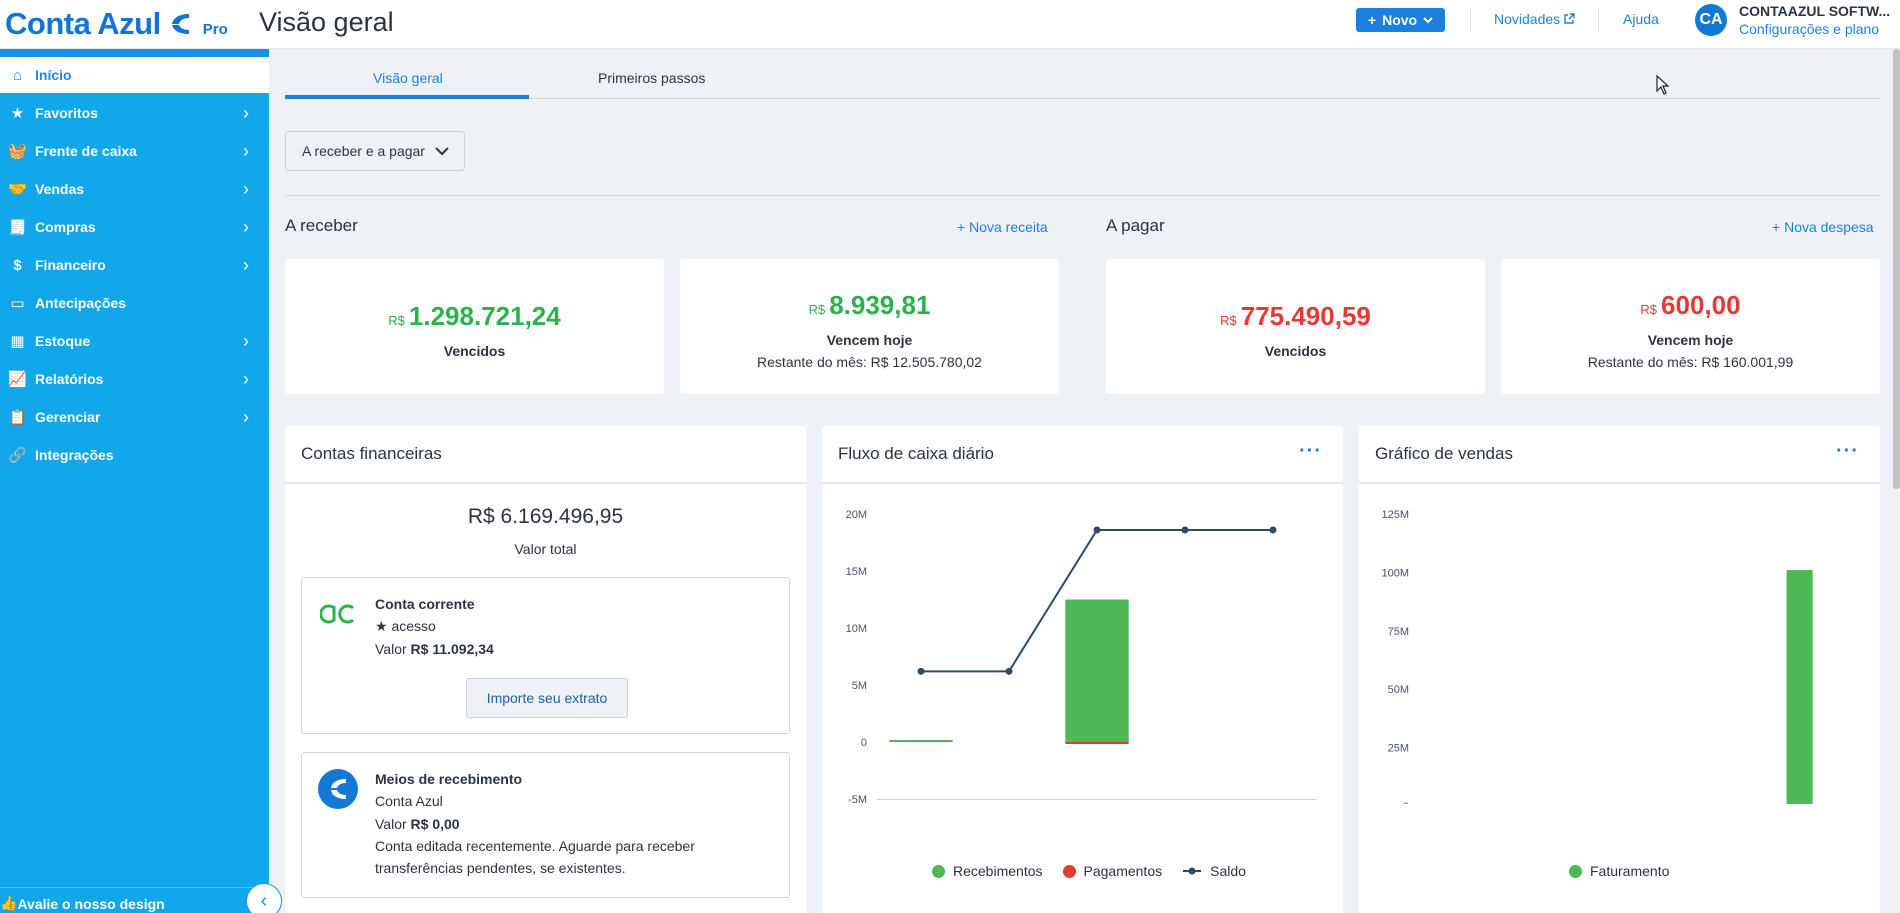 The width and height of the screenshot is (1900, 913). Describe the element at coordinates (134, 455) in the screenshot. I see `sidebar-item-integra-es: 🔗 Integrações` at that location.